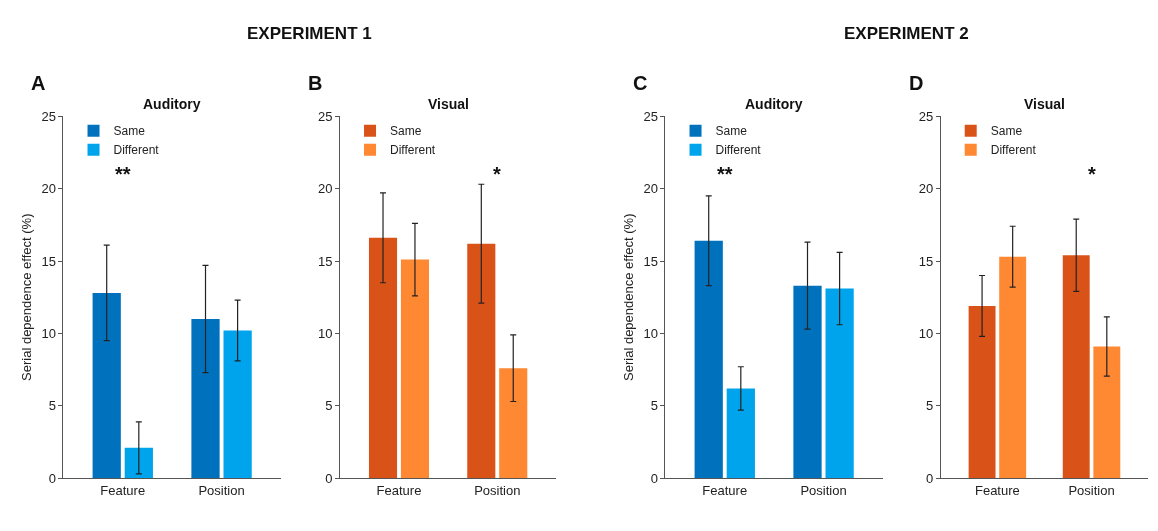 The width and height of the screenshot is (1158, 531). Describe the element at coordinates (315, 83) in the screenshot. I see `text: B` at that location.